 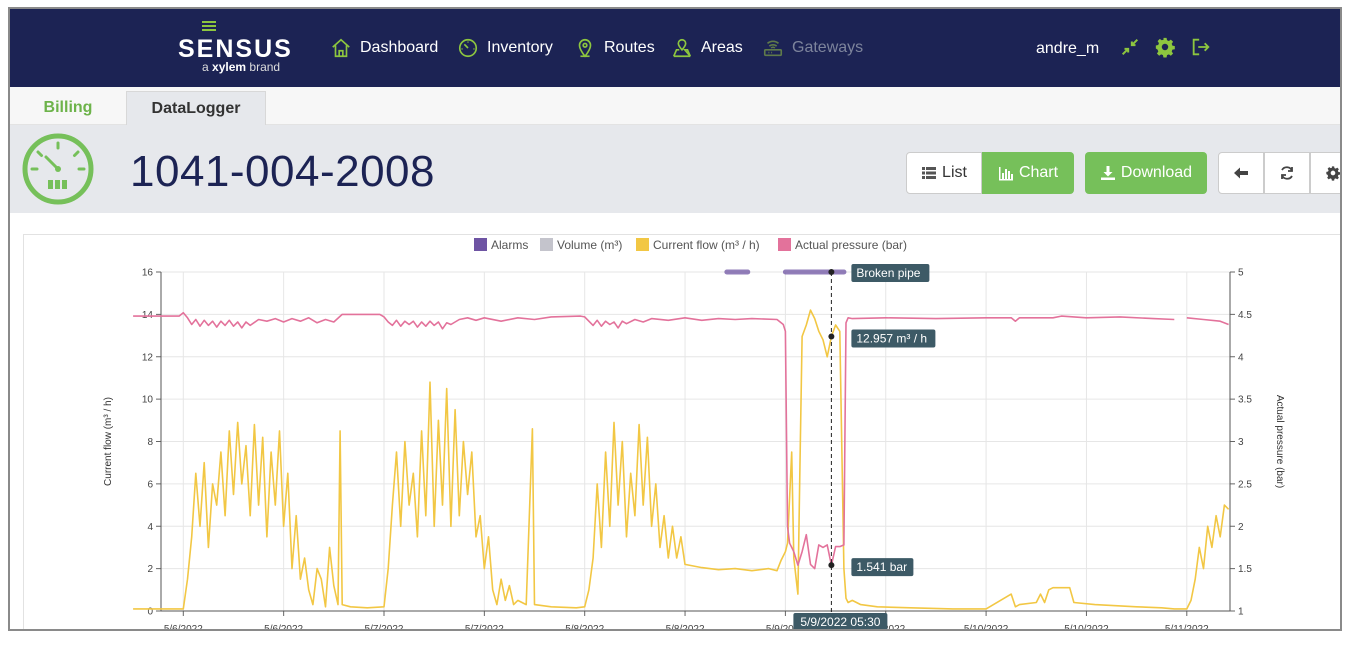 I want to click on refresh-icon, so click(x=1287, y=173).